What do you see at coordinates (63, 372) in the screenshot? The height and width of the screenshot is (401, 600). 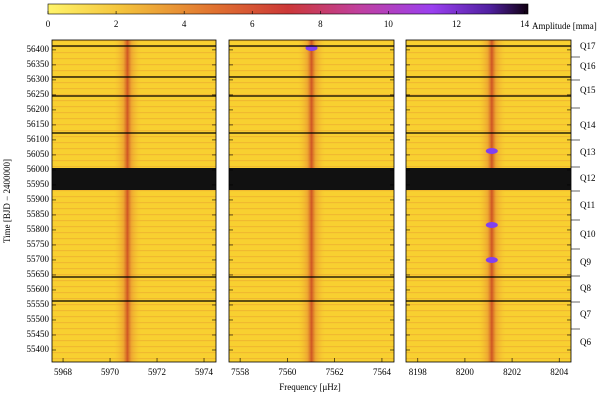 I see `x-tick-label: 5968` at bounding box center [63, 372].